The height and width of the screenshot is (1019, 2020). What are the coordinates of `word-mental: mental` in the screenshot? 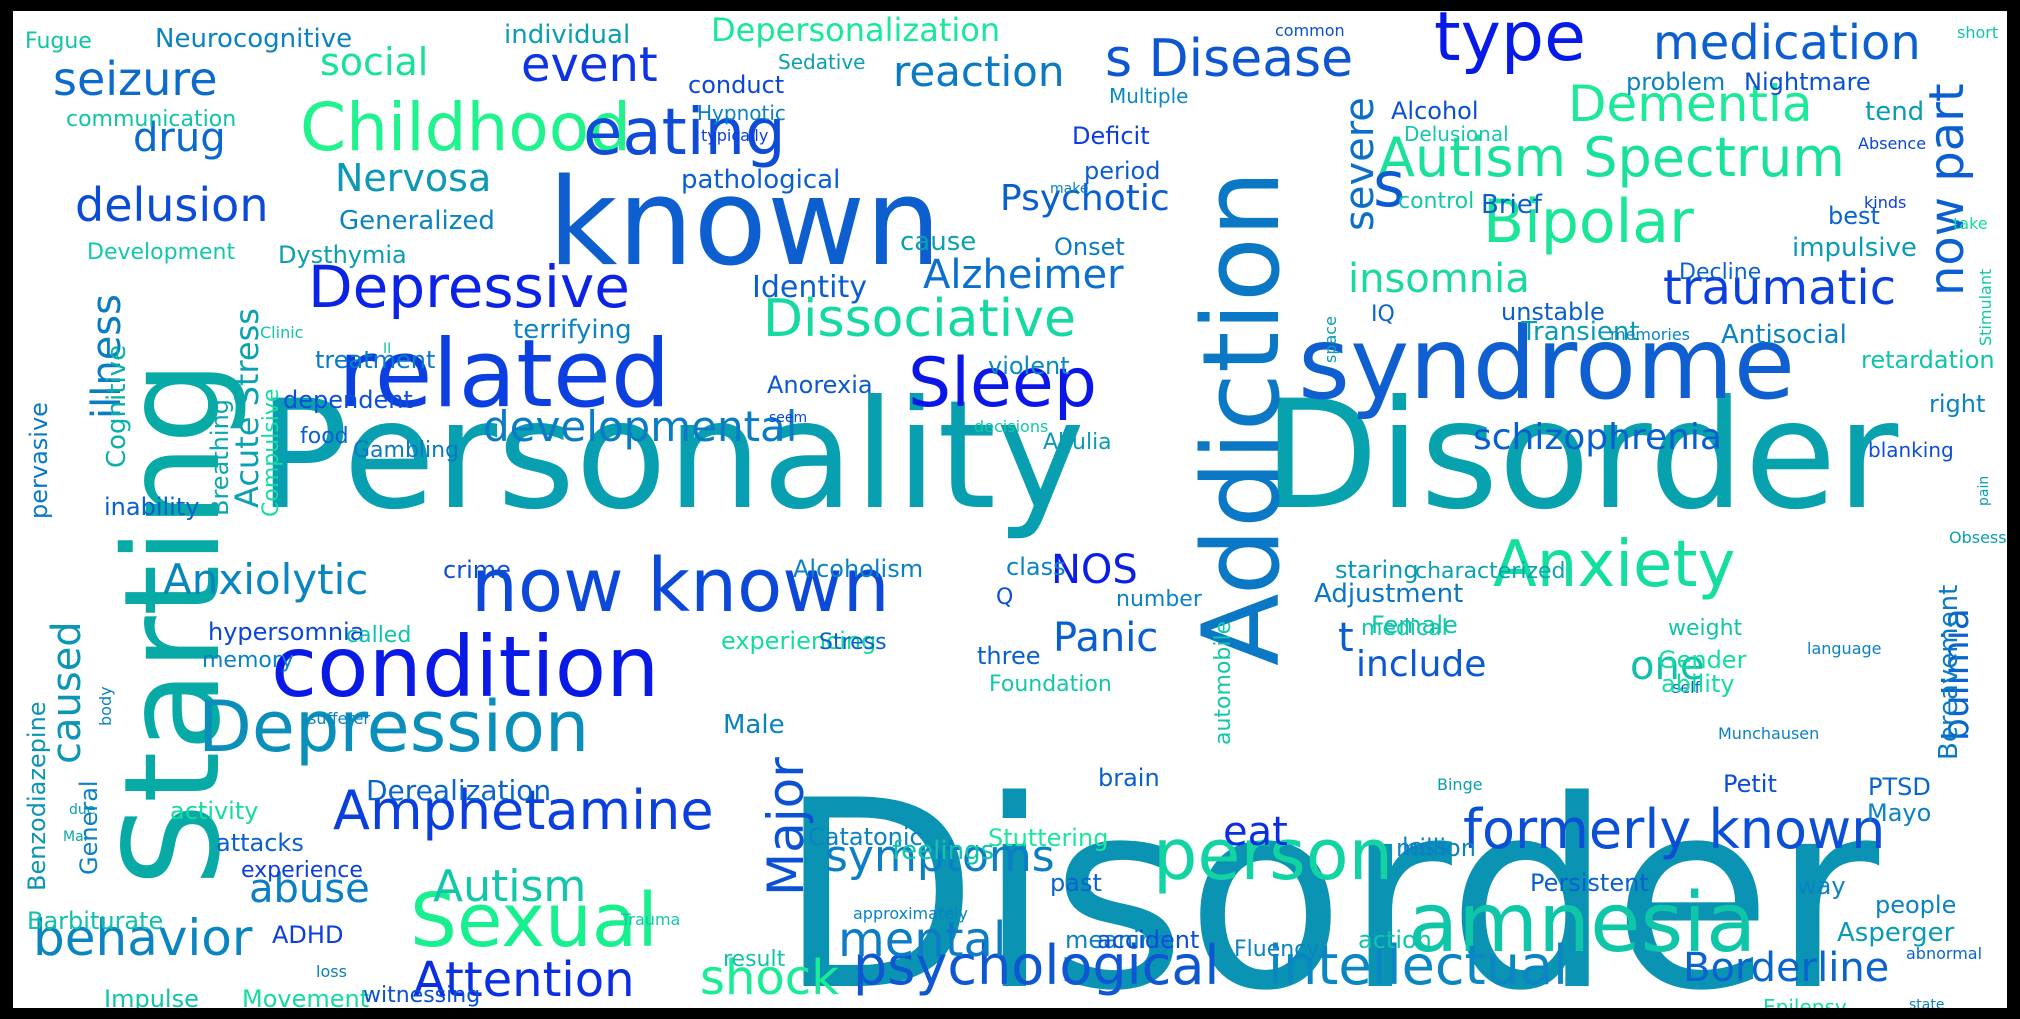 It's located at (922, 940).